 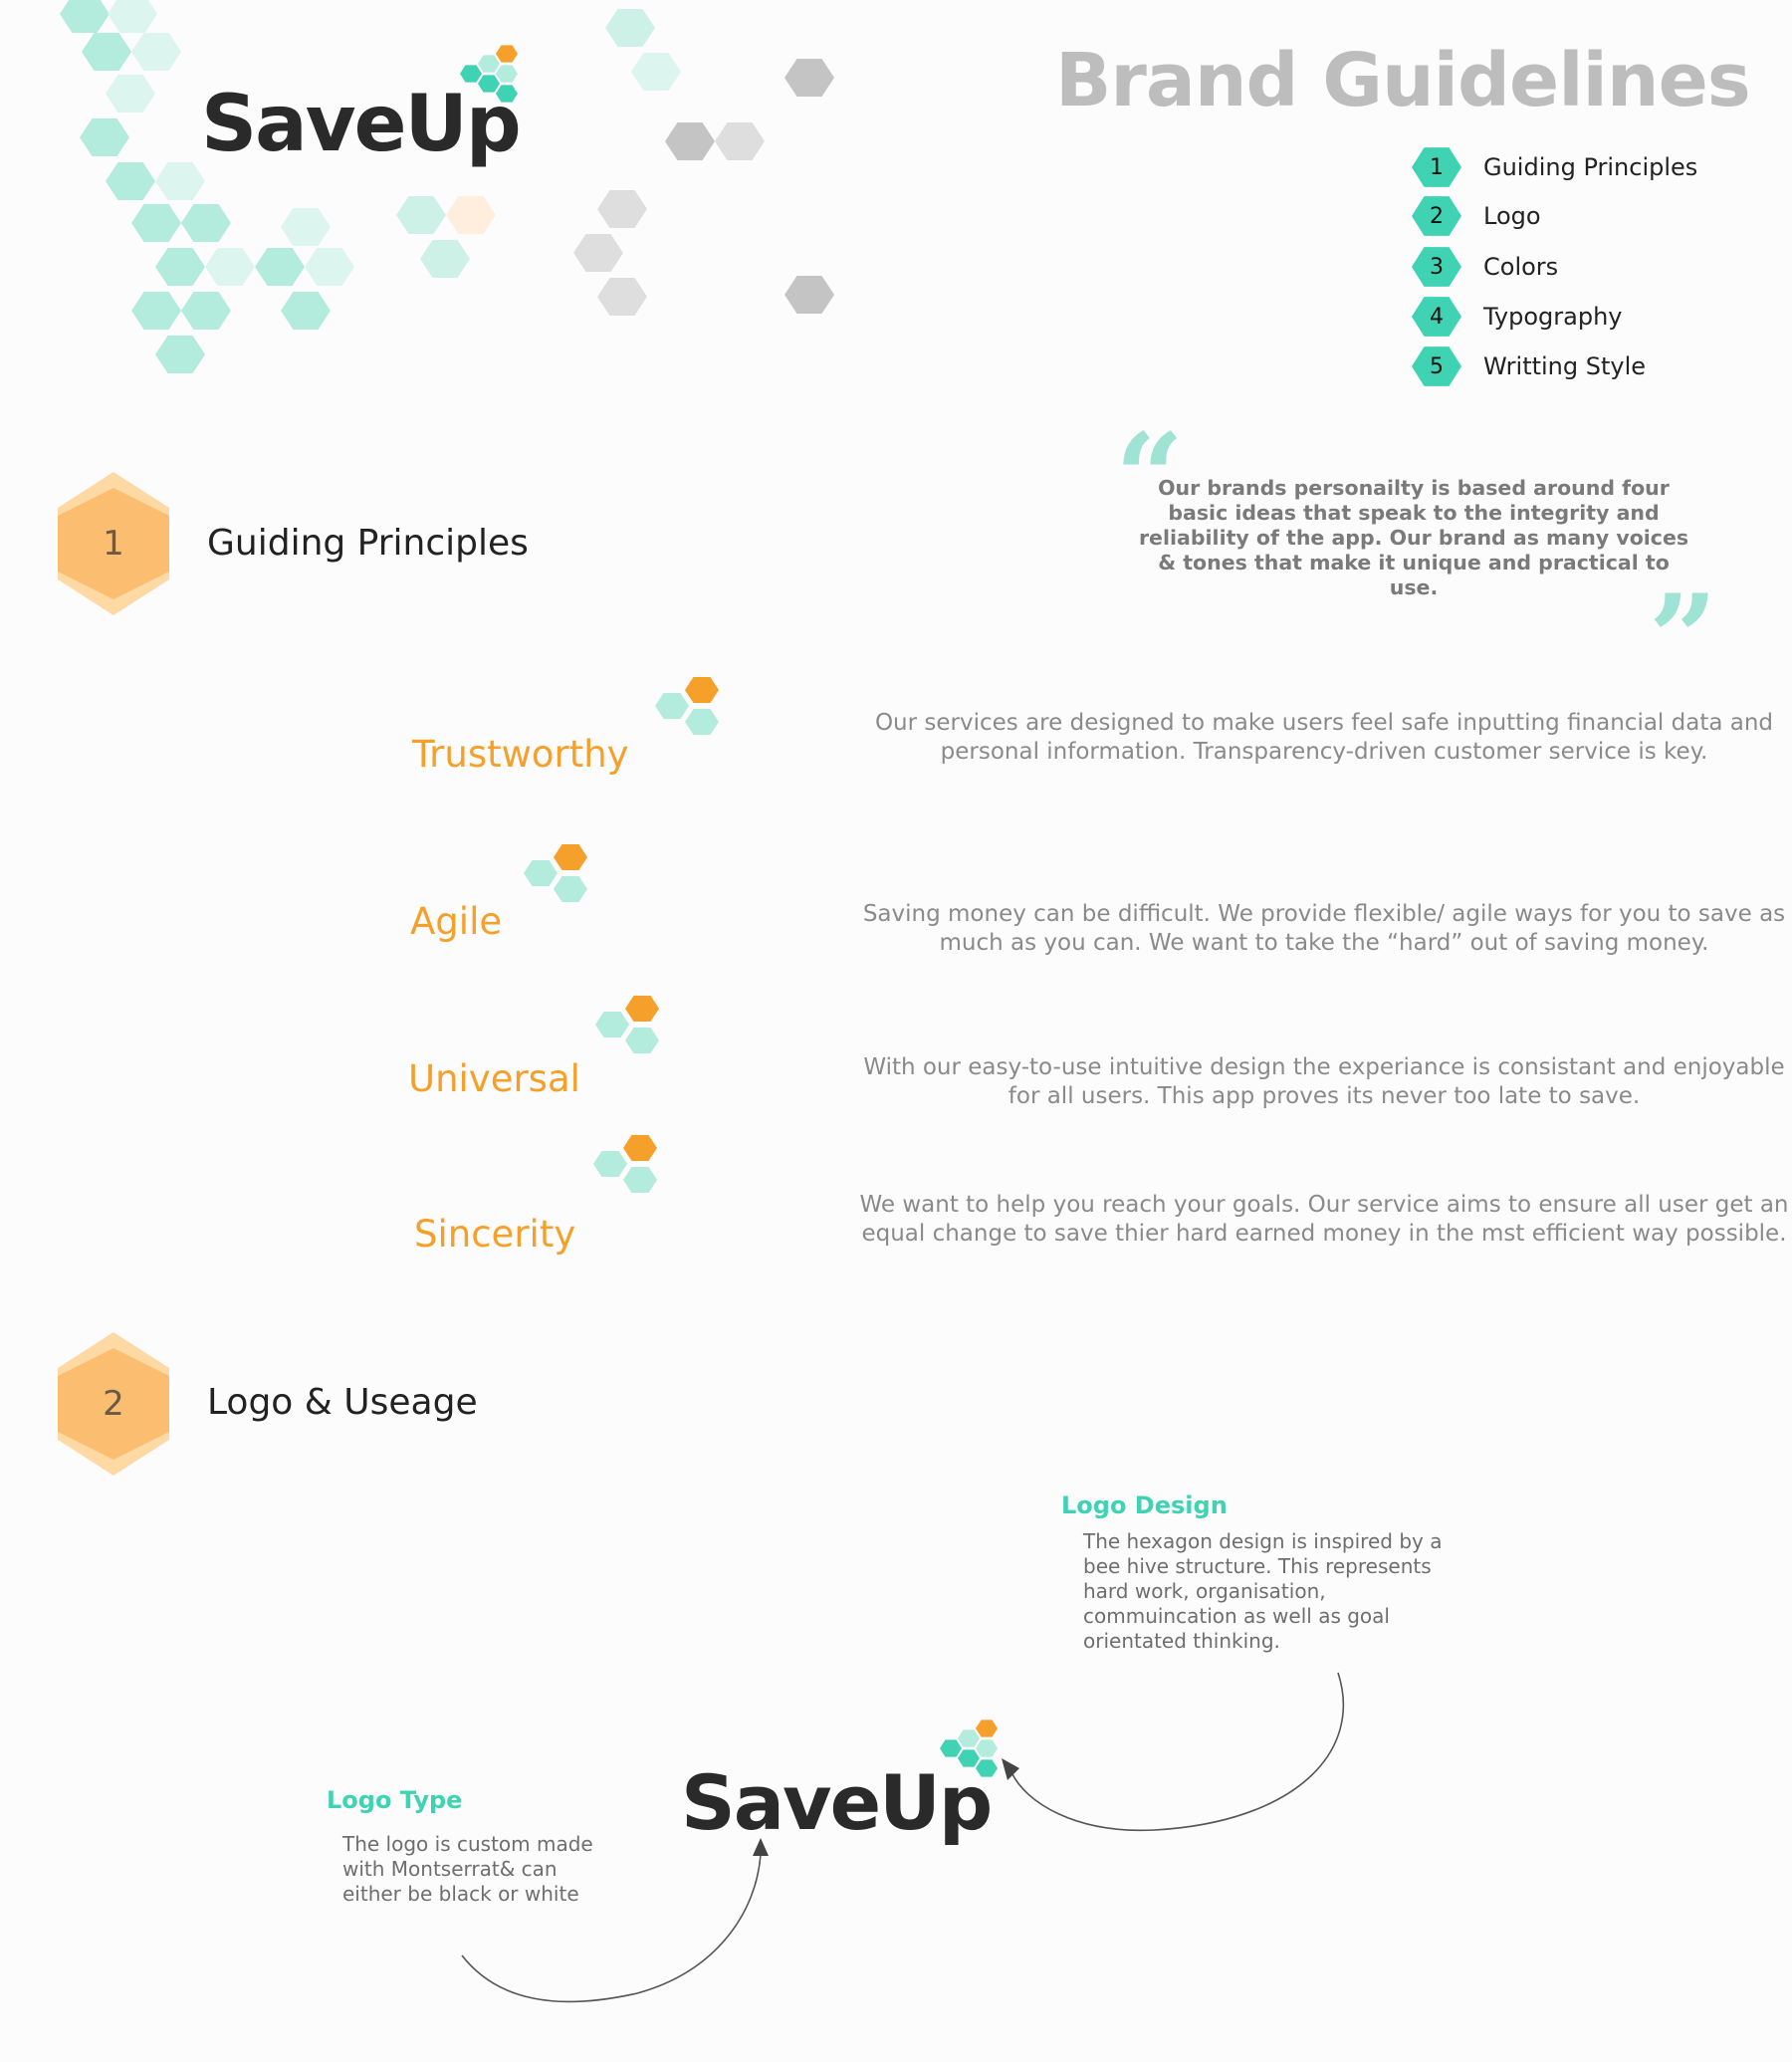 What do you see at coordinates (1403, 81) in the screenshot?
I see `page-title: Brand Guidelines` at bounding box center [1403, 81].